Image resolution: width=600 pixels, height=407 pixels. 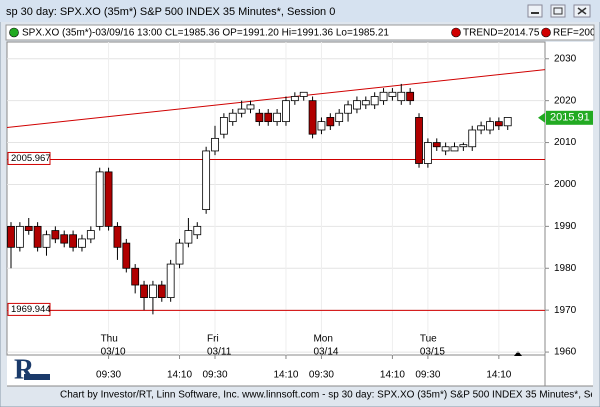 I want to click on info-trend: TREND=2014.75, so click(x=501, y=33).